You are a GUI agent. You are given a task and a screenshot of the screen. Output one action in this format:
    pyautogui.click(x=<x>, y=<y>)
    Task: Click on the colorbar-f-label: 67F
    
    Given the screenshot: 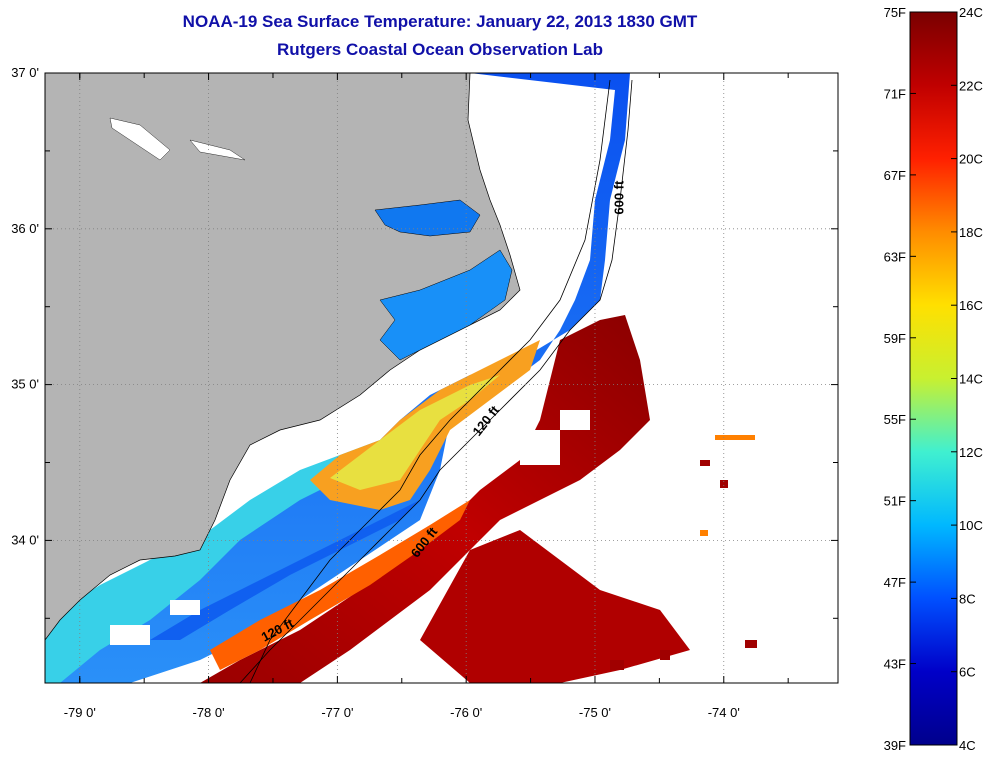 What is the action you would take?
    pyautogui.click(x=895, y=175)
    